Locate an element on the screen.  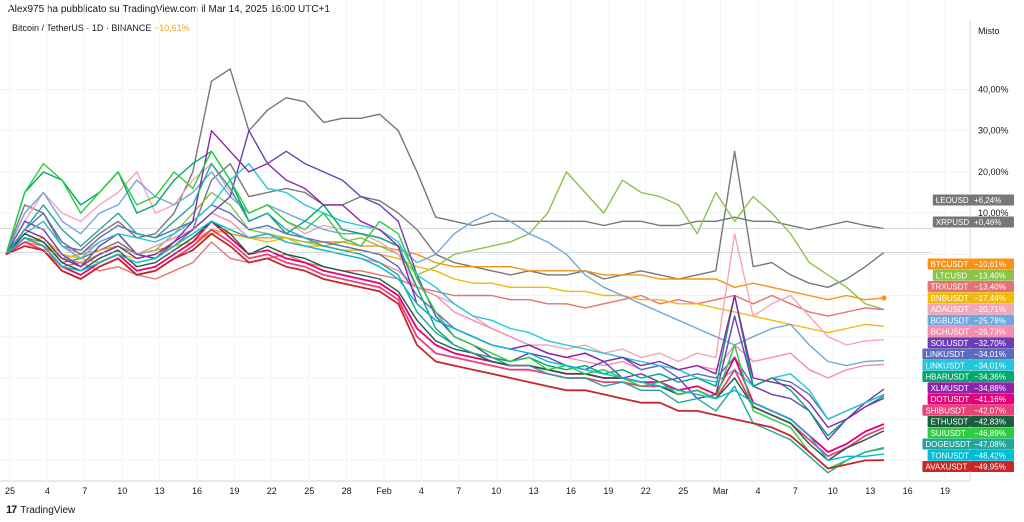
series-badge-trxusdt: TRXUSDT −13,40% is located at coordinates (970, 286).